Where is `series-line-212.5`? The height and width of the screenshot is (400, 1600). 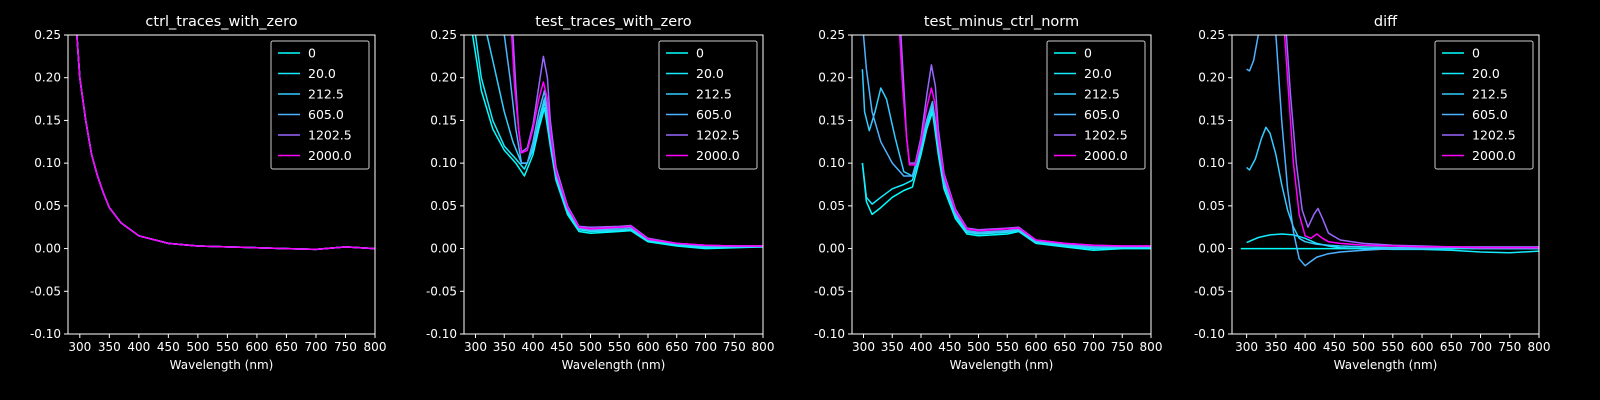
series-line-212.5 is located at coordinates (624, 141).